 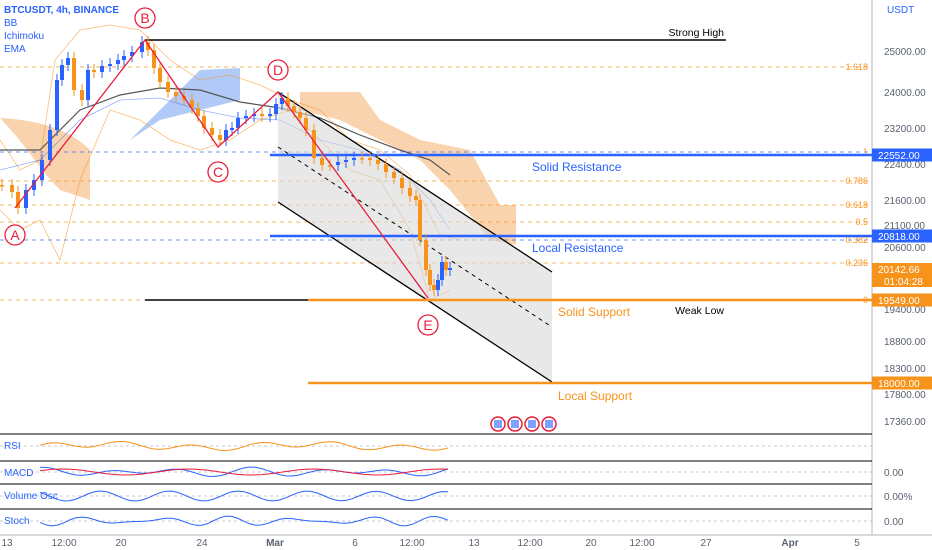 I want to click on time-tick: 27, so click(x=706, y=543).